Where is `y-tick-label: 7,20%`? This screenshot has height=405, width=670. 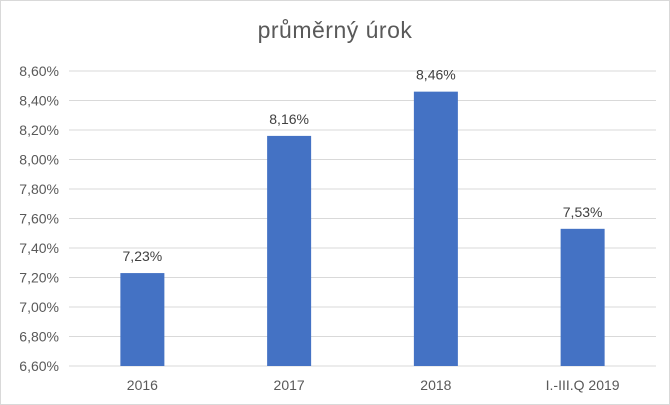
y-tick-label: 7,20% is located at coordinates (39, 278).